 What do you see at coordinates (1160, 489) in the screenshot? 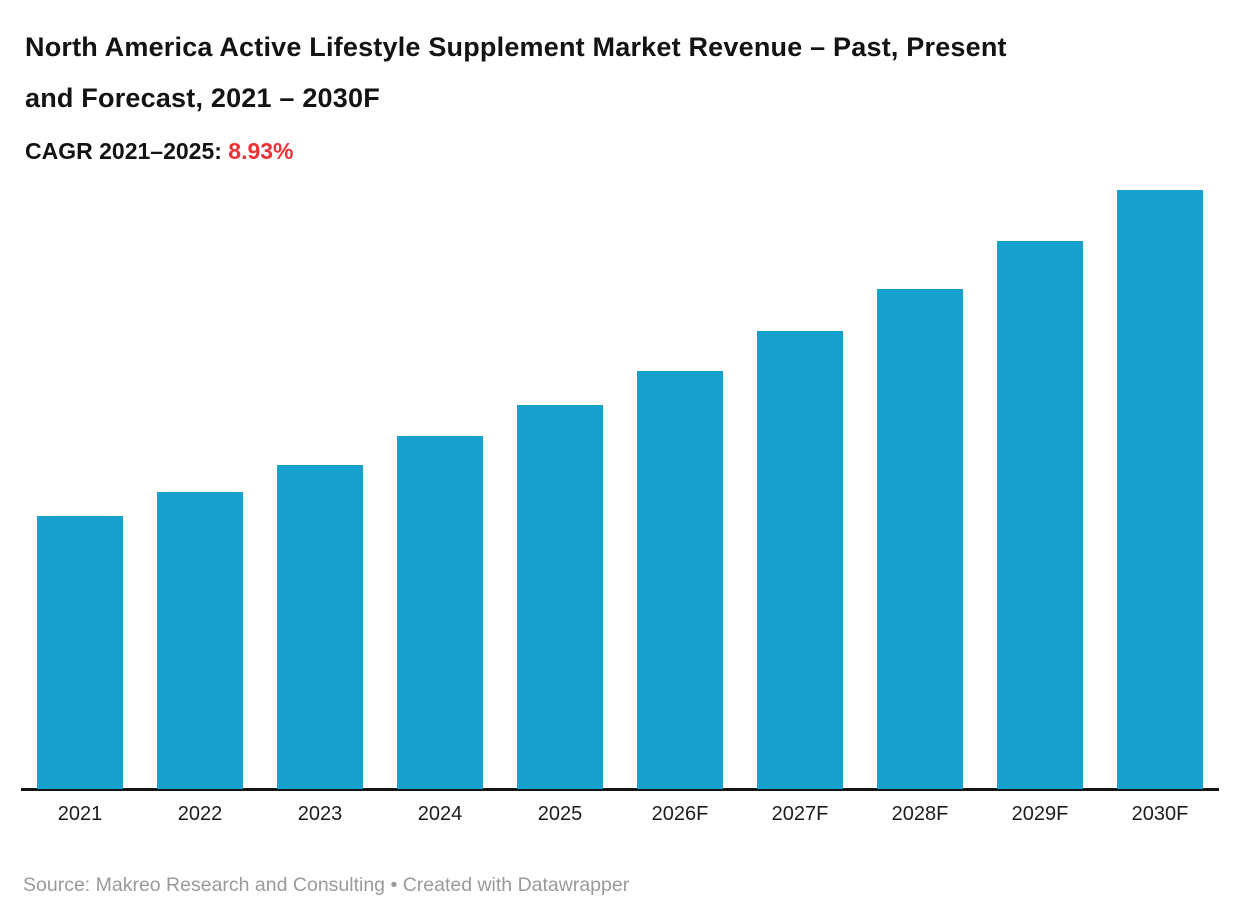
I see `bar-2030F` at bounding box center [1160, 489].